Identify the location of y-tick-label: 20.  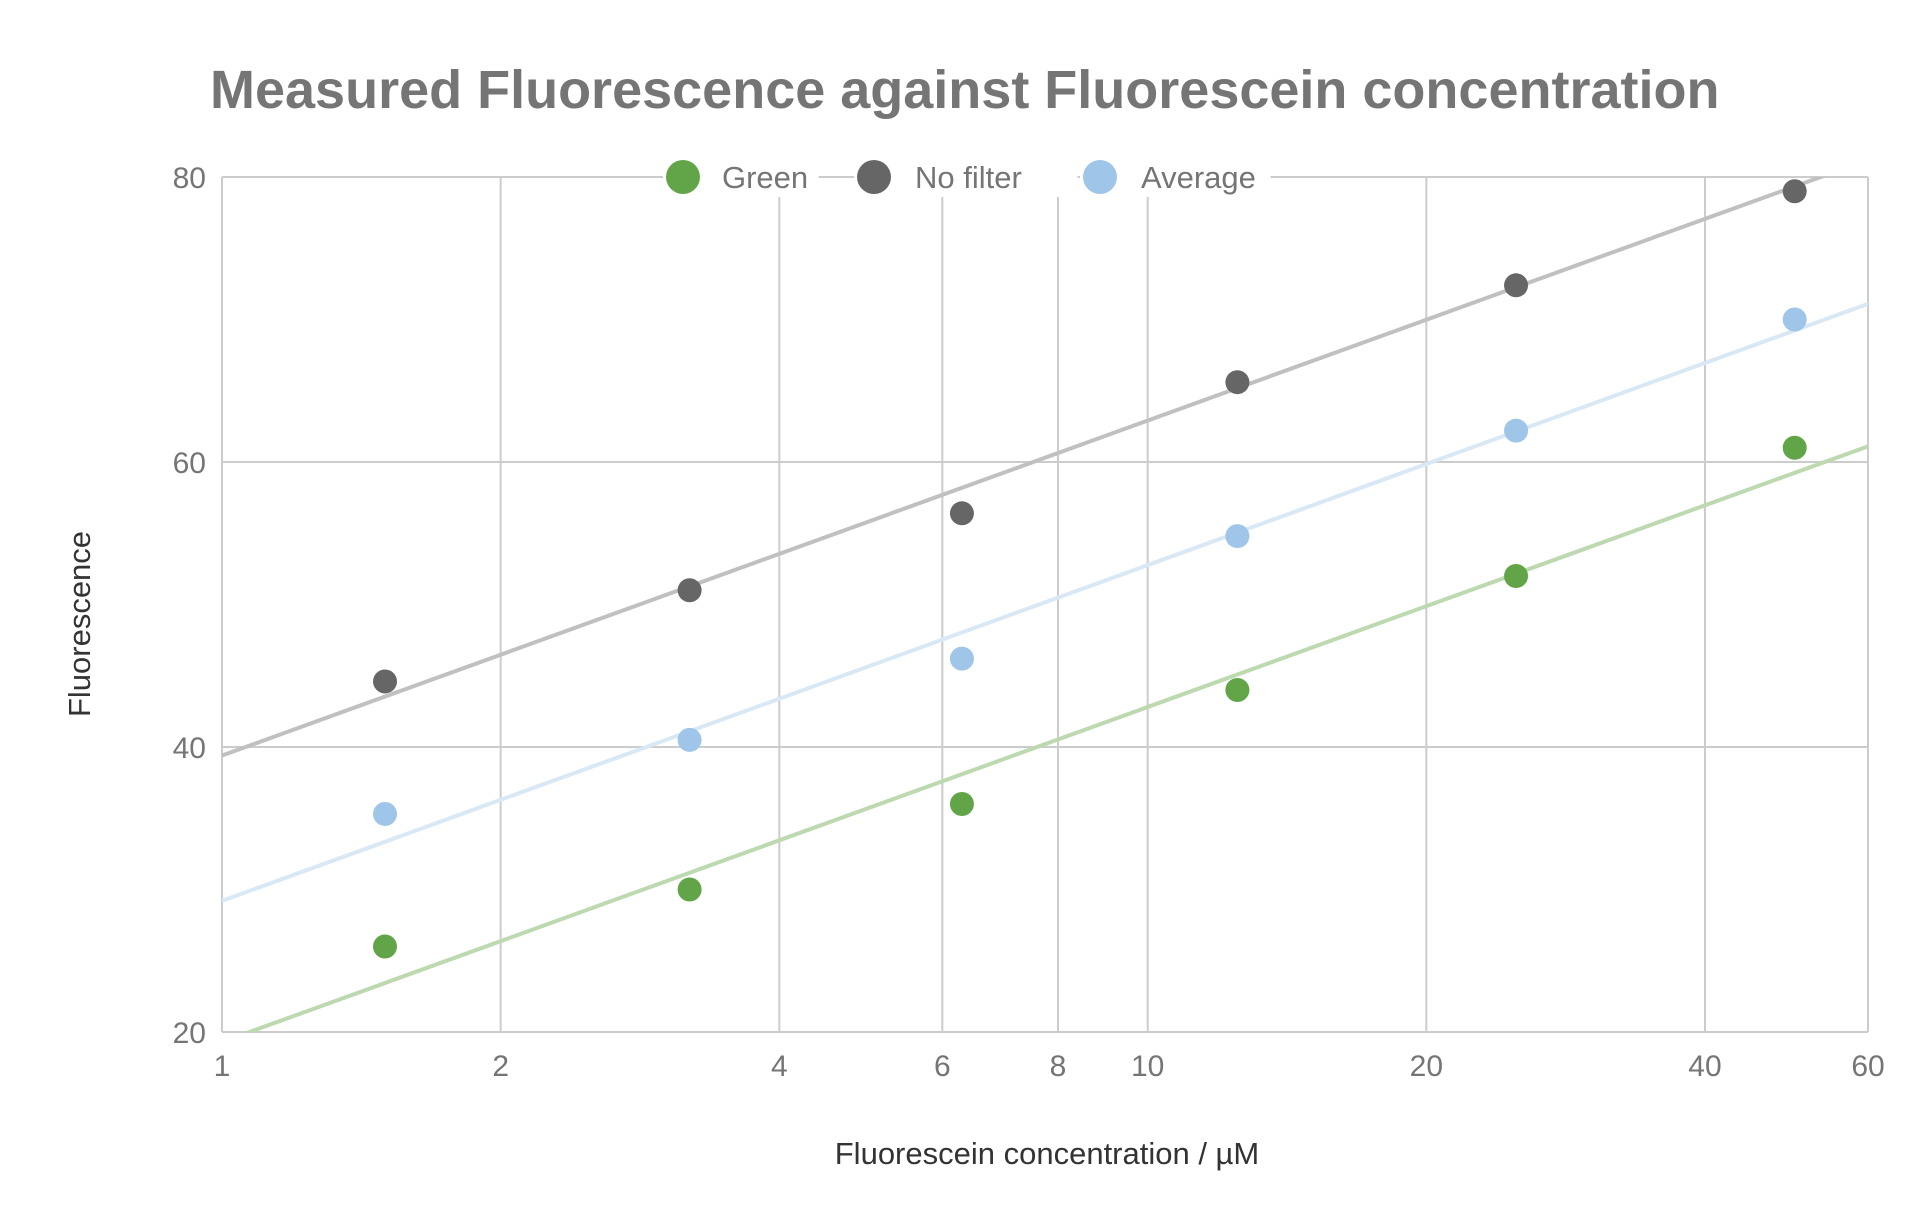
(189, 1033).